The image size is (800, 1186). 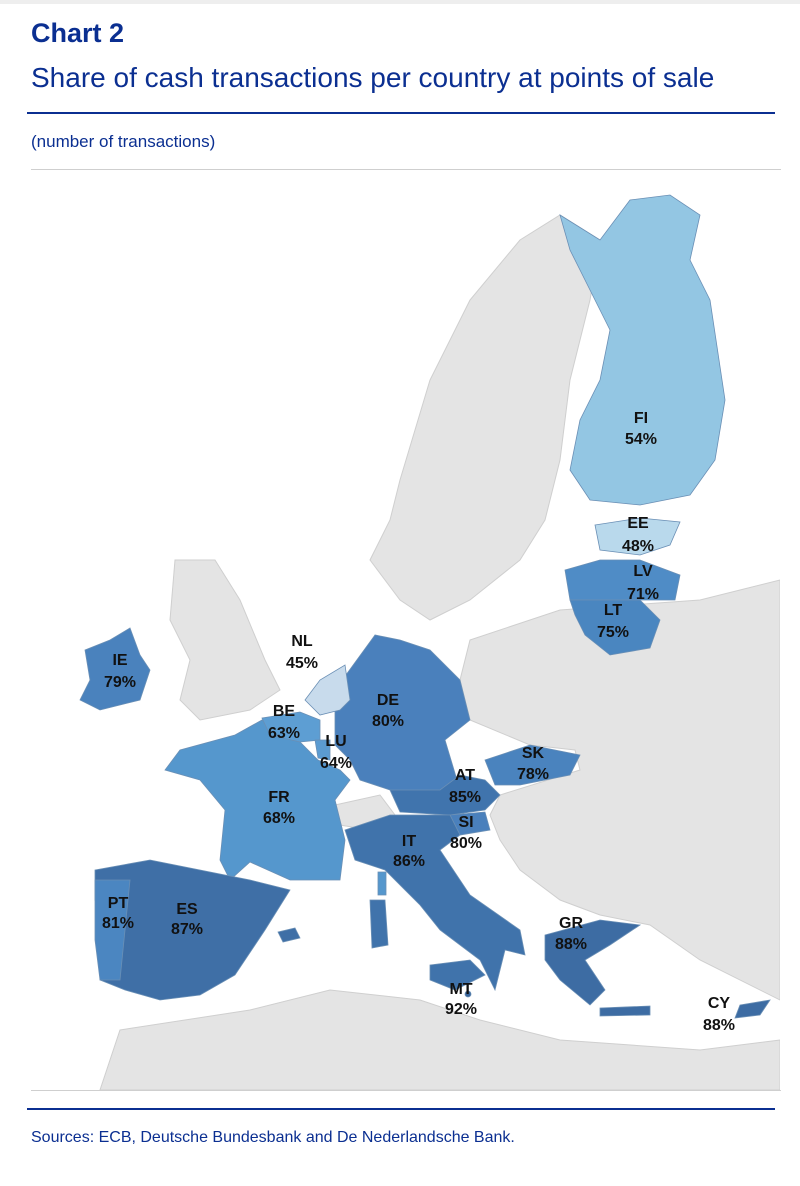 I want to click on label-value-cy: 88%, so click(x=719, y=1025).